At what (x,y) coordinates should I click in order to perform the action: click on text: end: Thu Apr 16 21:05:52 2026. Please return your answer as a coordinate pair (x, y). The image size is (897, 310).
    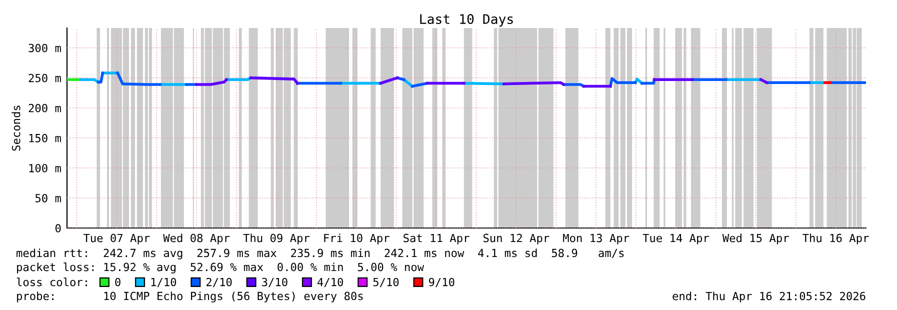
    Looking at the image, I should click on (769, 297).